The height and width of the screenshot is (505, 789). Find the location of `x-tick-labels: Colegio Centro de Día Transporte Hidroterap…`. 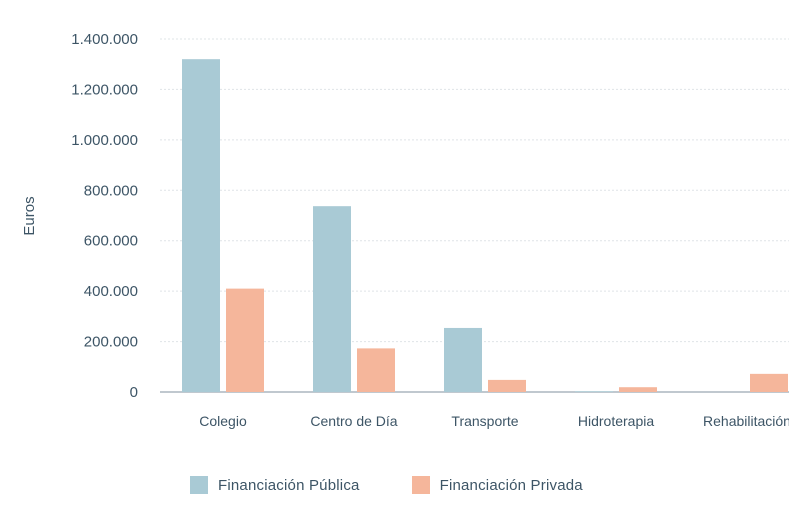

x-tick-labels: Colegio Centro de Día Transporte Hidroterap… is located at coordinates (494, 421).